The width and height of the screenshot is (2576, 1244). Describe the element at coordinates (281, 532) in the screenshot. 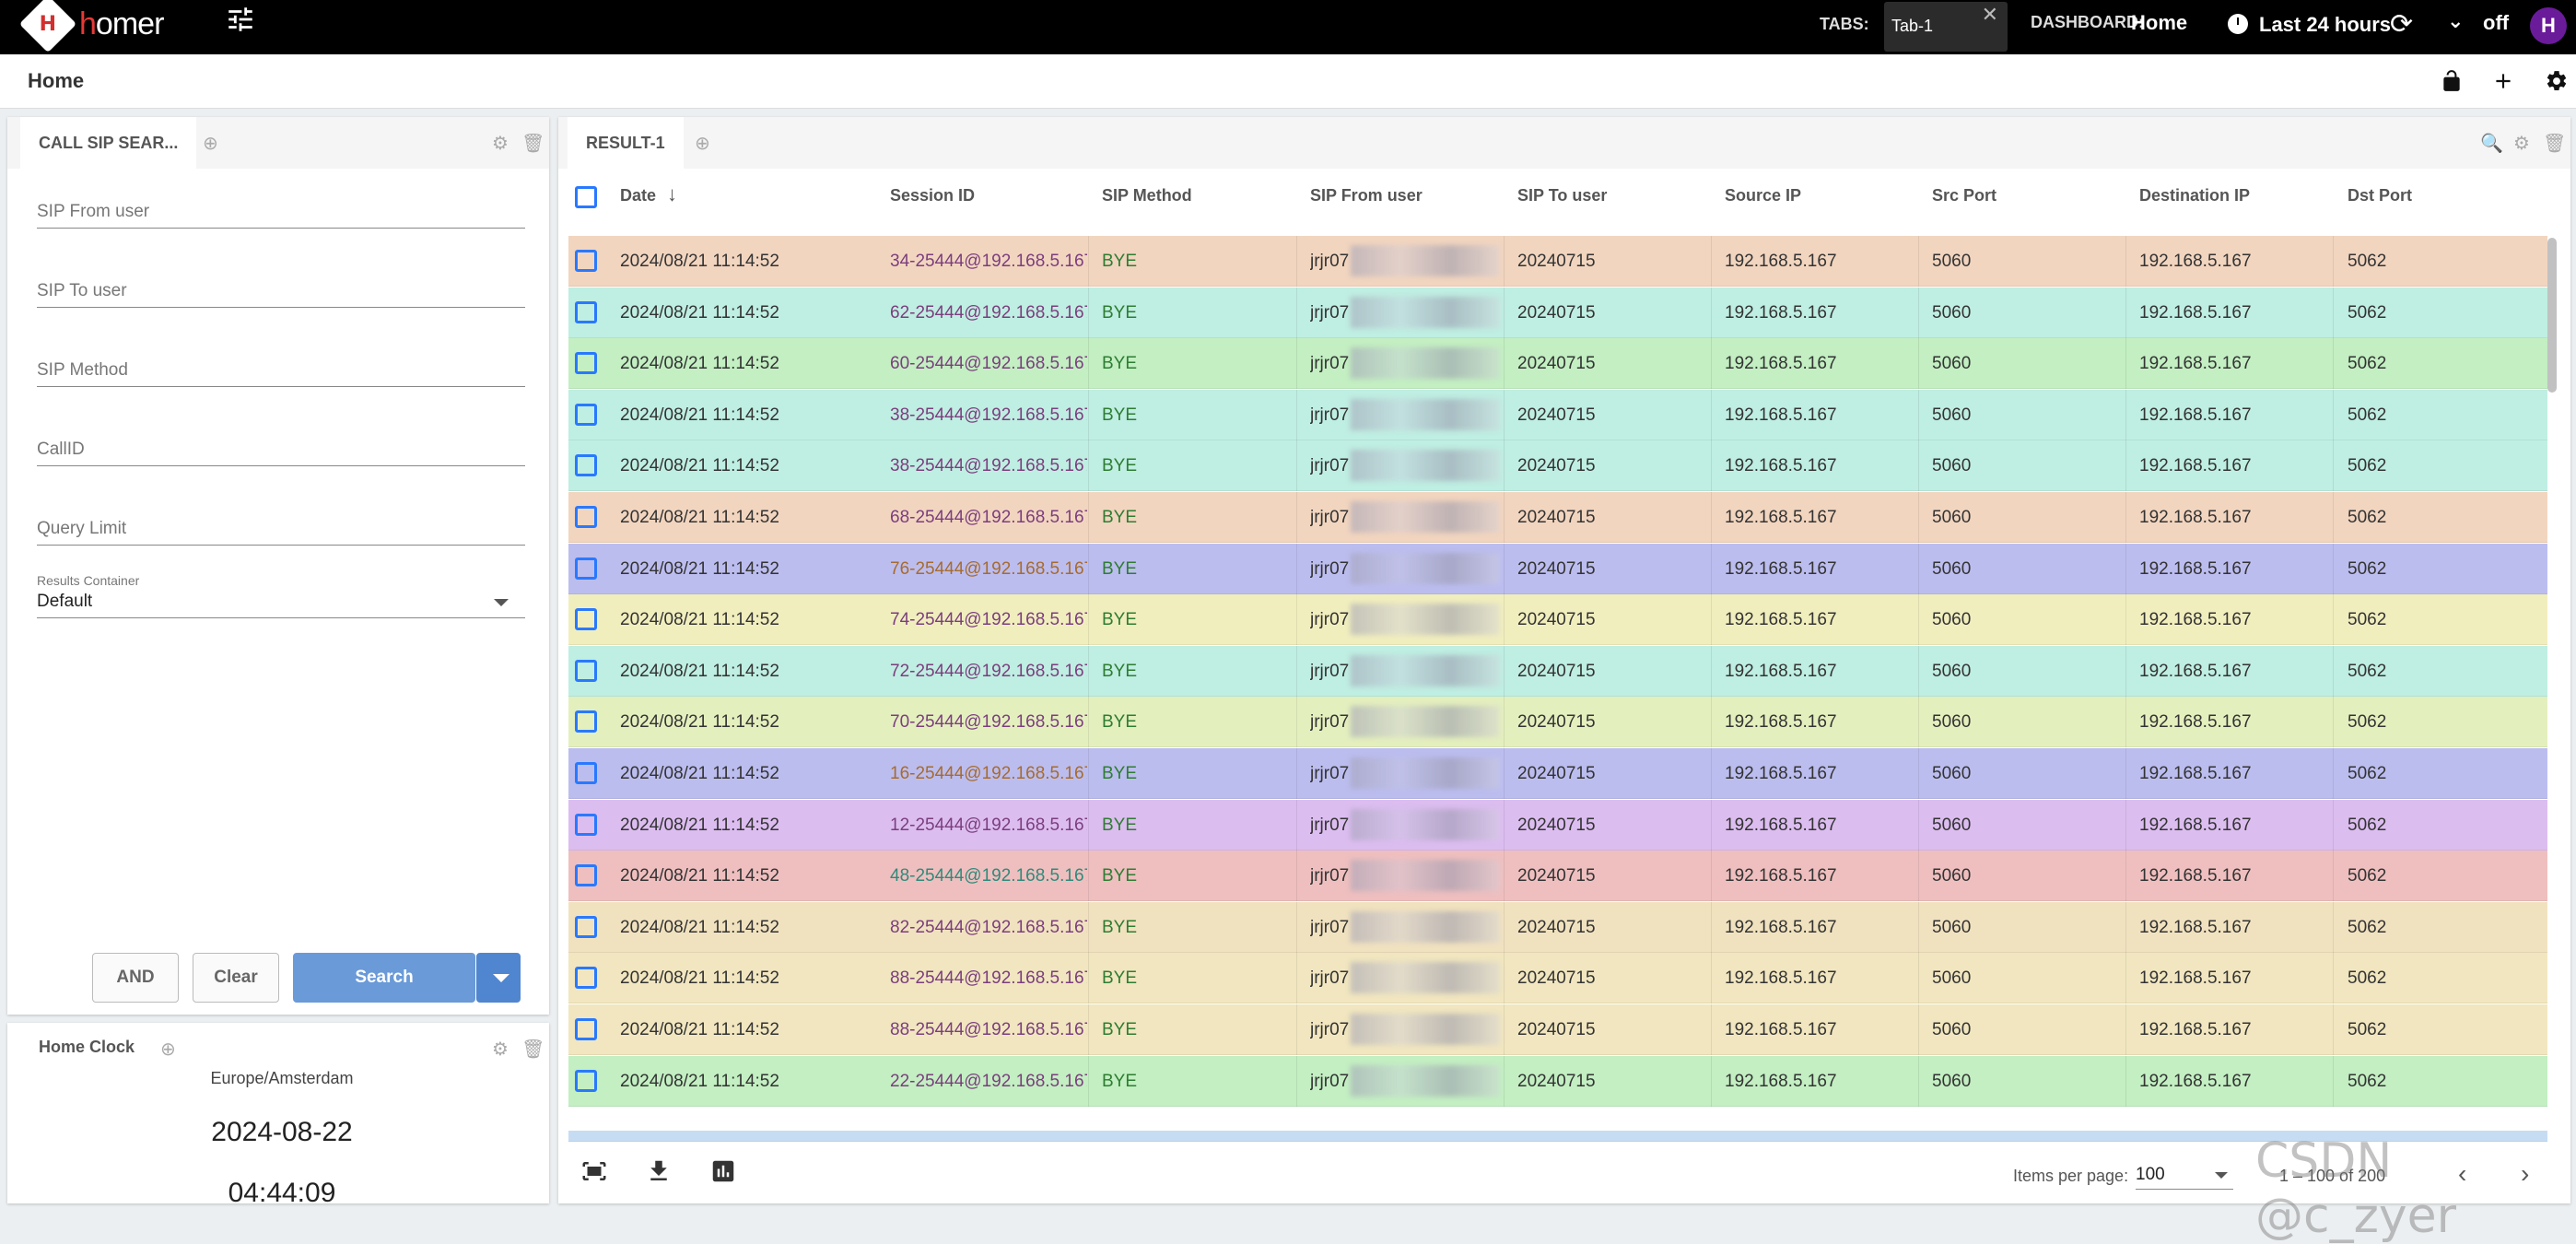

I see `query-limit-field: Query Limit` at that location.